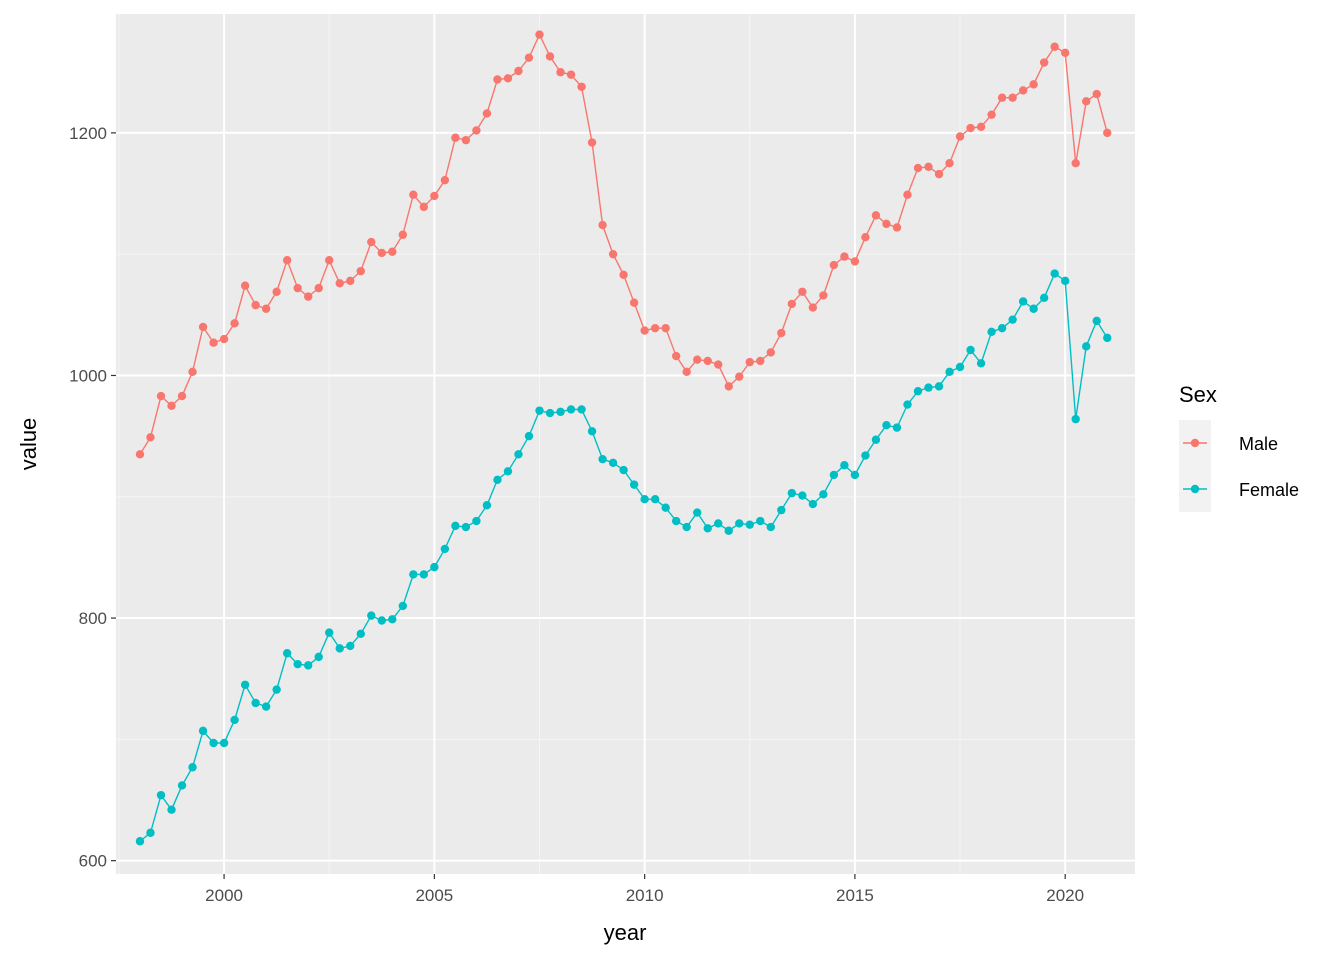 The width and height of the screenshot is (1344, 960). What do you see at coordinates (1065, 895) in the screenshot?
I see `x-tick-label: 2020` at bounding box center [1065, 895].